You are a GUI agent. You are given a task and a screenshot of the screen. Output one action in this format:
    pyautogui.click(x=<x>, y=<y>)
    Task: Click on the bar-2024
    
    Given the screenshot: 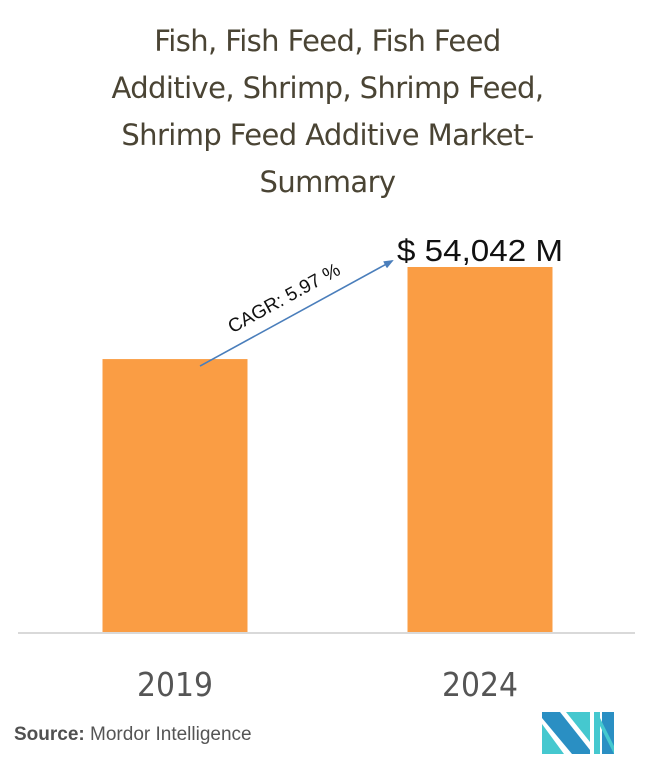 What is the action you would take?
    pyautogui.click(x=480, y=450)
    